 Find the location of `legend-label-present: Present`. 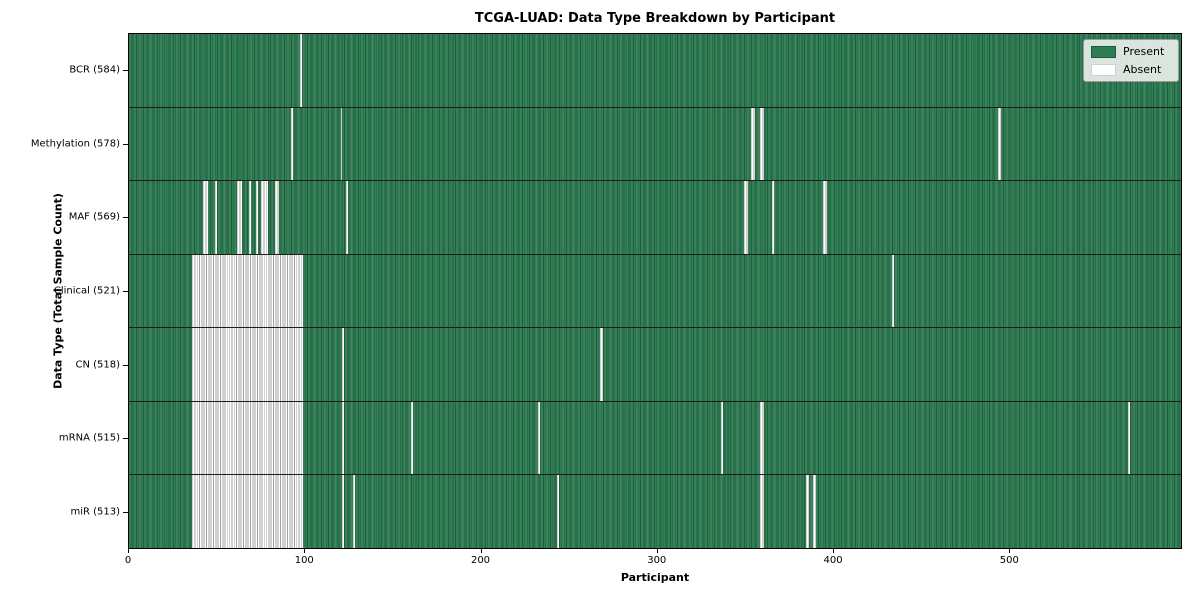

legend-label-present: Present is located at coordinates (1144, 51).